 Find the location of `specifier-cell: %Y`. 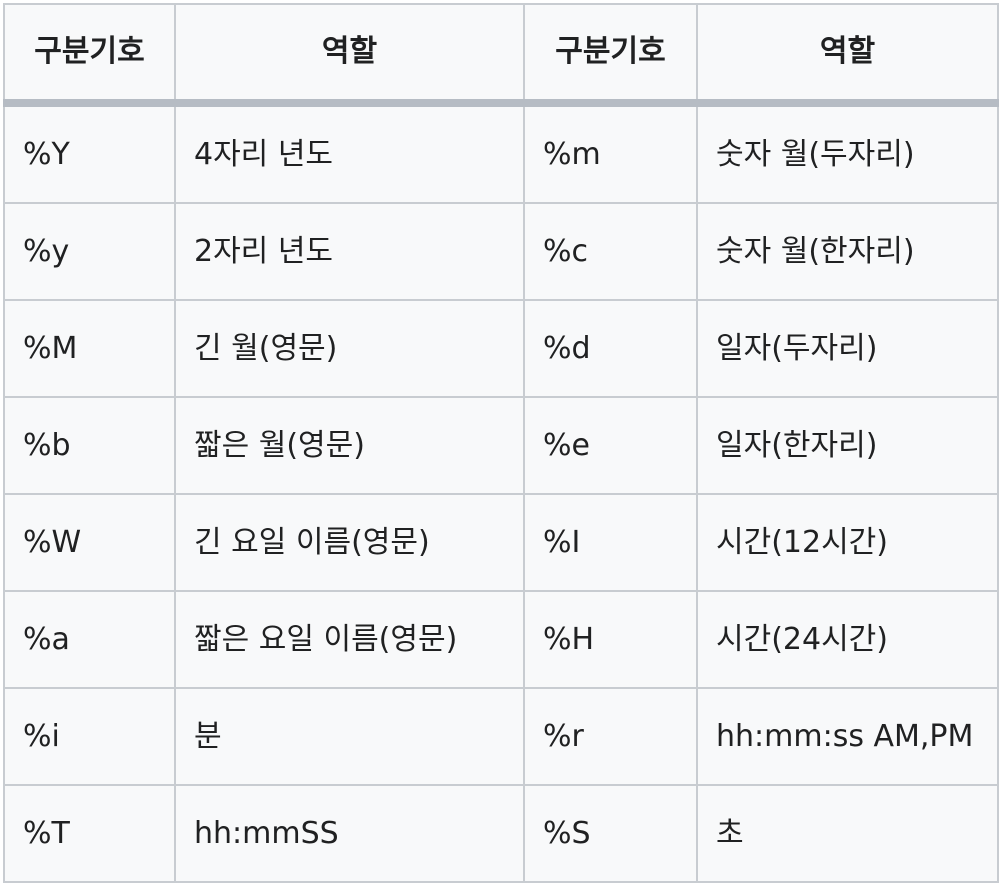

specifier-cell: %Y is located at coordinates (89, 153).